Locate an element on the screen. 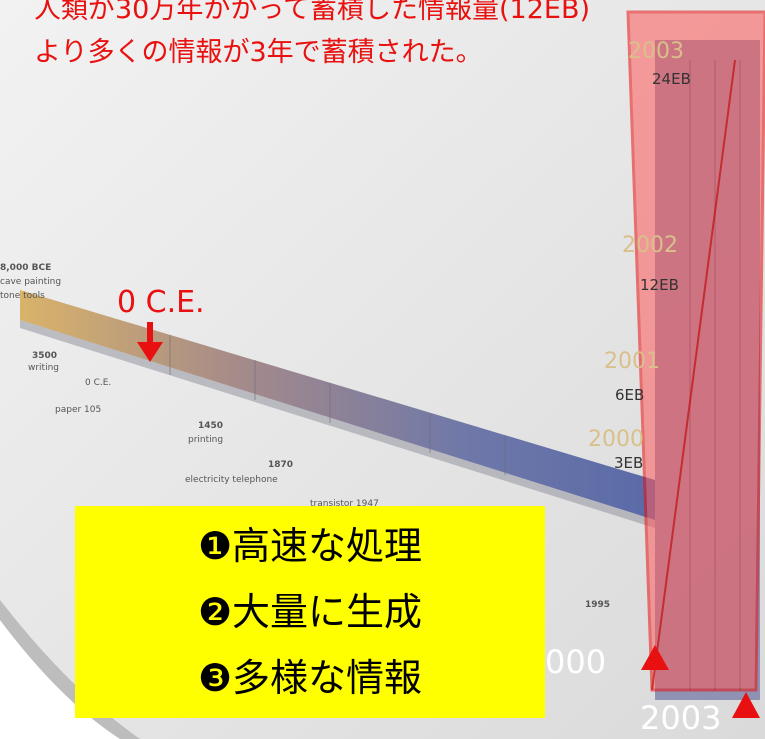 This screenshot has width=765, height=739. amount-marker: 6EB is located at coordinates (629, 395).